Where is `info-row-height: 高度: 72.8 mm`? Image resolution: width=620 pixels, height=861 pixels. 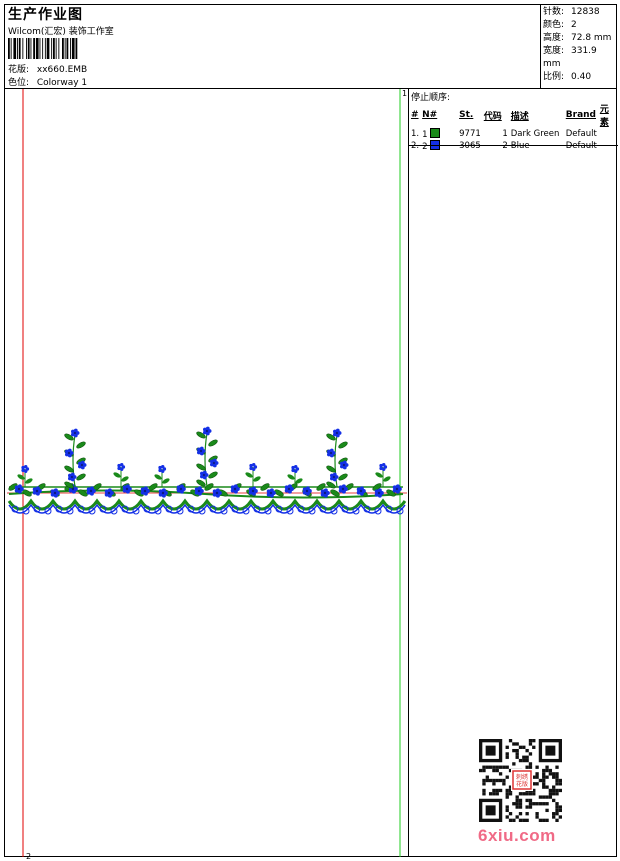 info-row-height: 高度: 72.8 mm is located at coordinates (577, 38).